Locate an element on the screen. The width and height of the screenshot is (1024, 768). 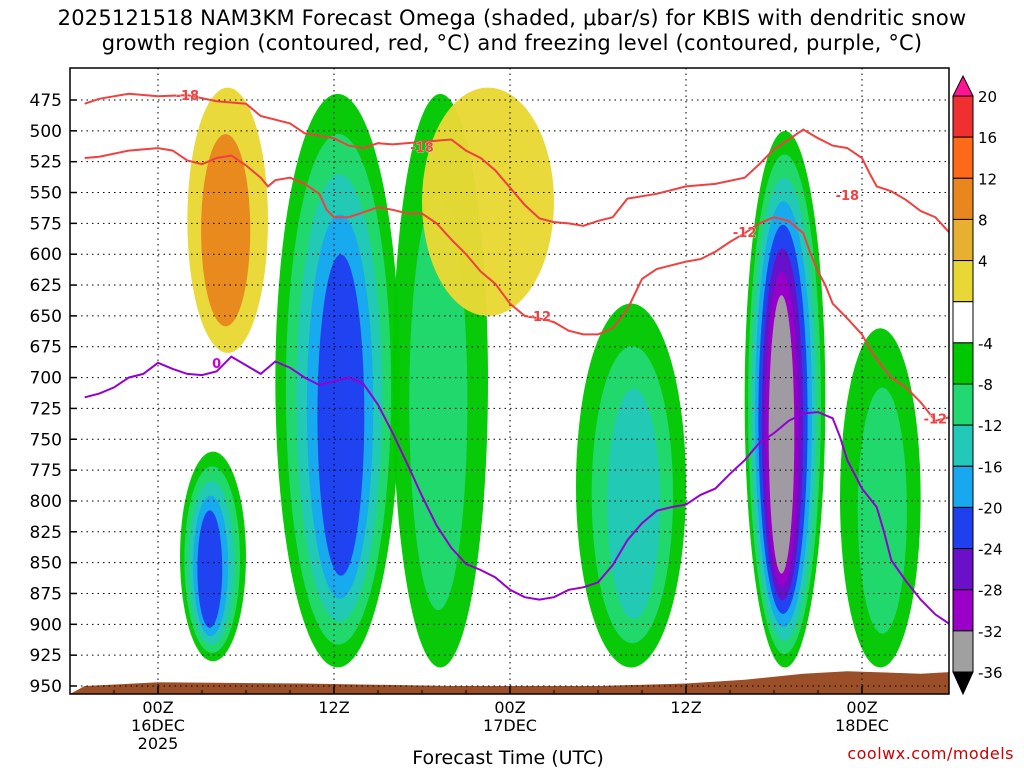
y-tick-label: 575 is located at coordinates (46, 224).